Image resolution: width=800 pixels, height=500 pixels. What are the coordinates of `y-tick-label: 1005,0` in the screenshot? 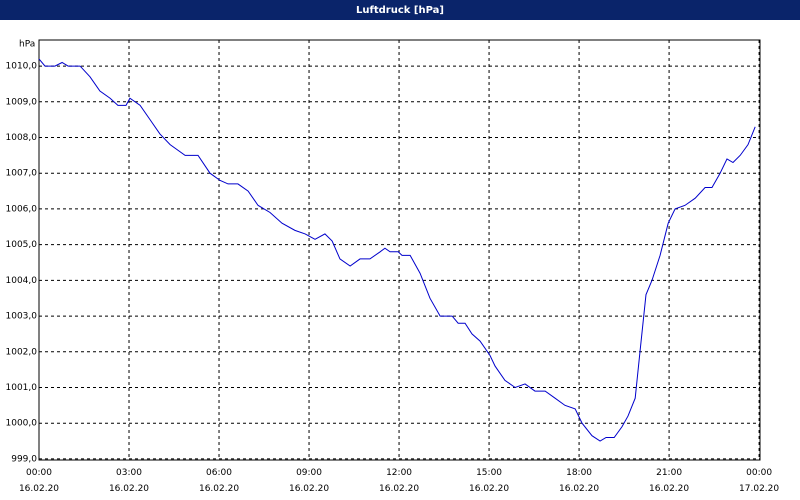 It's located at (22, 245).